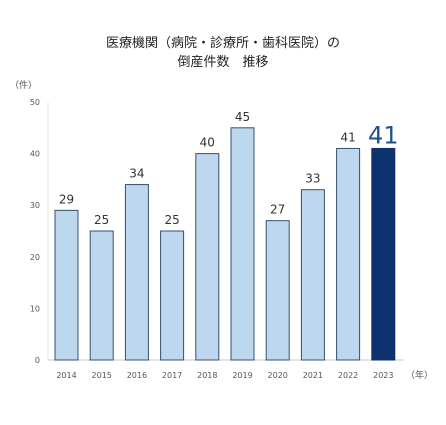 This screenshot has height=425, width=446. What do you see at coordinates (136, 272) in the screenshot?
I see `bar-2016` at bounding box center [136, 272].